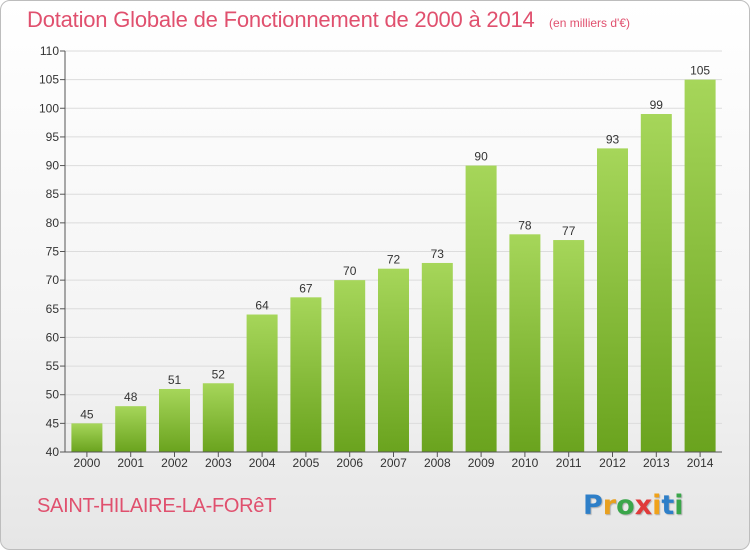 Image resolution: width=750 pixels, height=550 pixels. What do you see at coordinates (53, 223) in the screenshot?
I see `y-tick-label: 80` at bounding box center [53, 223].